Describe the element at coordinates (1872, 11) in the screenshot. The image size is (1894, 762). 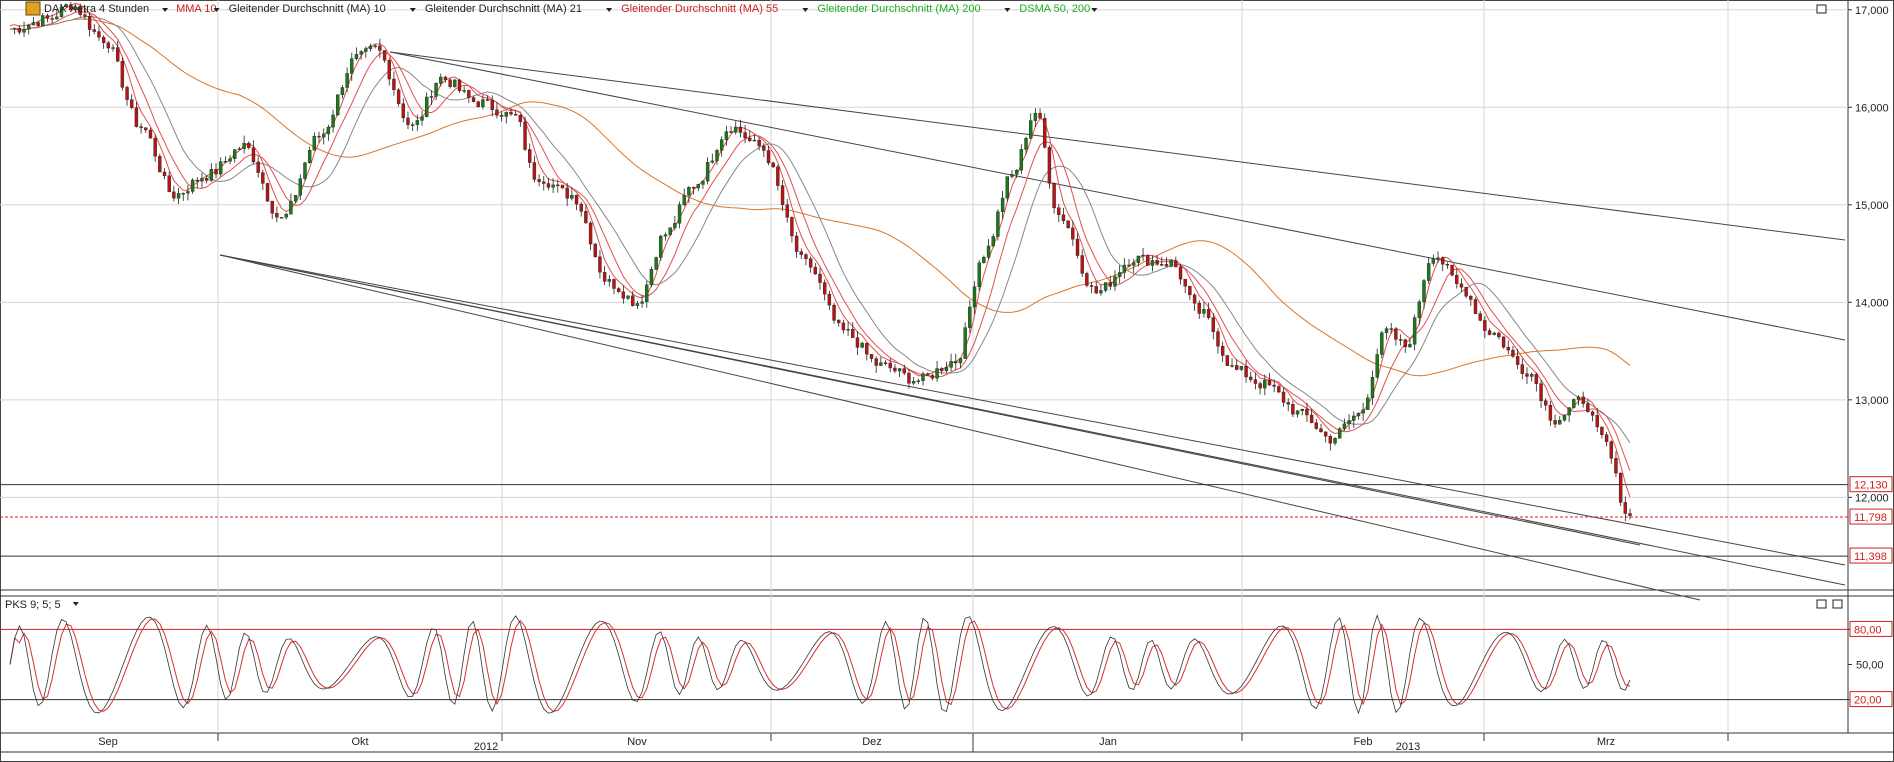
I see `price-tick-label: 17,000` at that location.